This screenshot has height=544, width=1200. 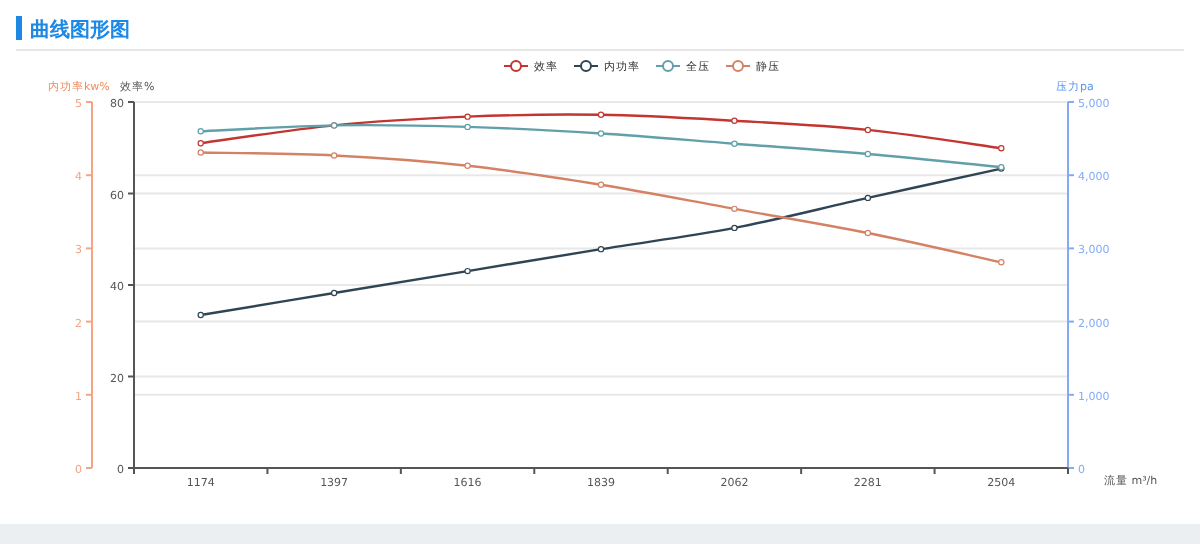 What do you see at coordinates (80, 30) in the screenshot?
I see `chart-title: 曲线图形图` at bounding box center [80, 30].